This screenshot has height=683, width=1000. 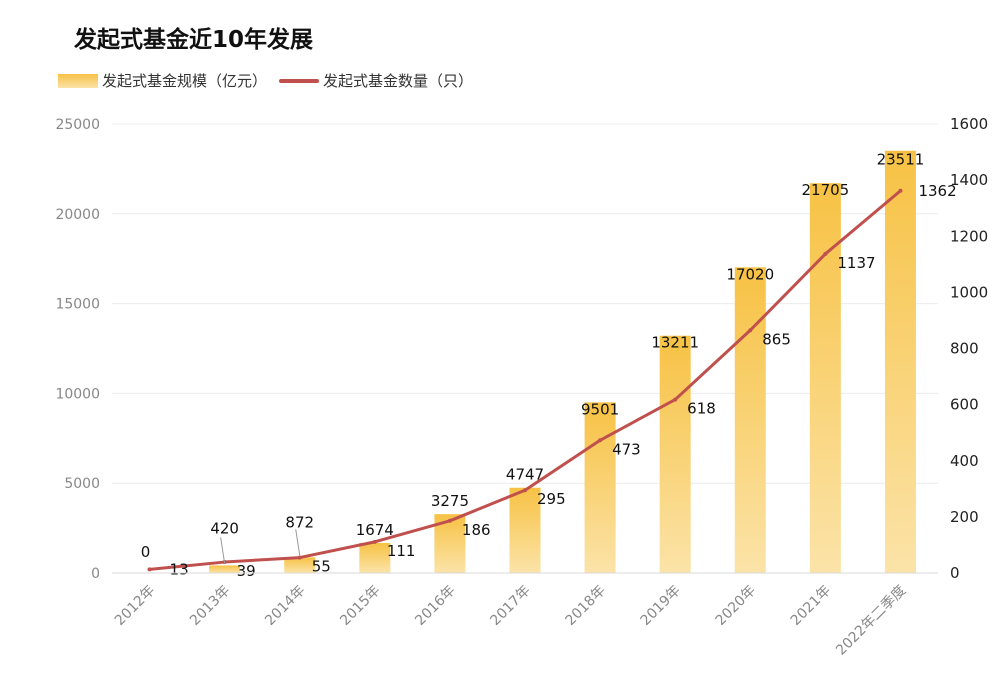 I want to click on line-value-label: 865, so click(x=776, y=339).